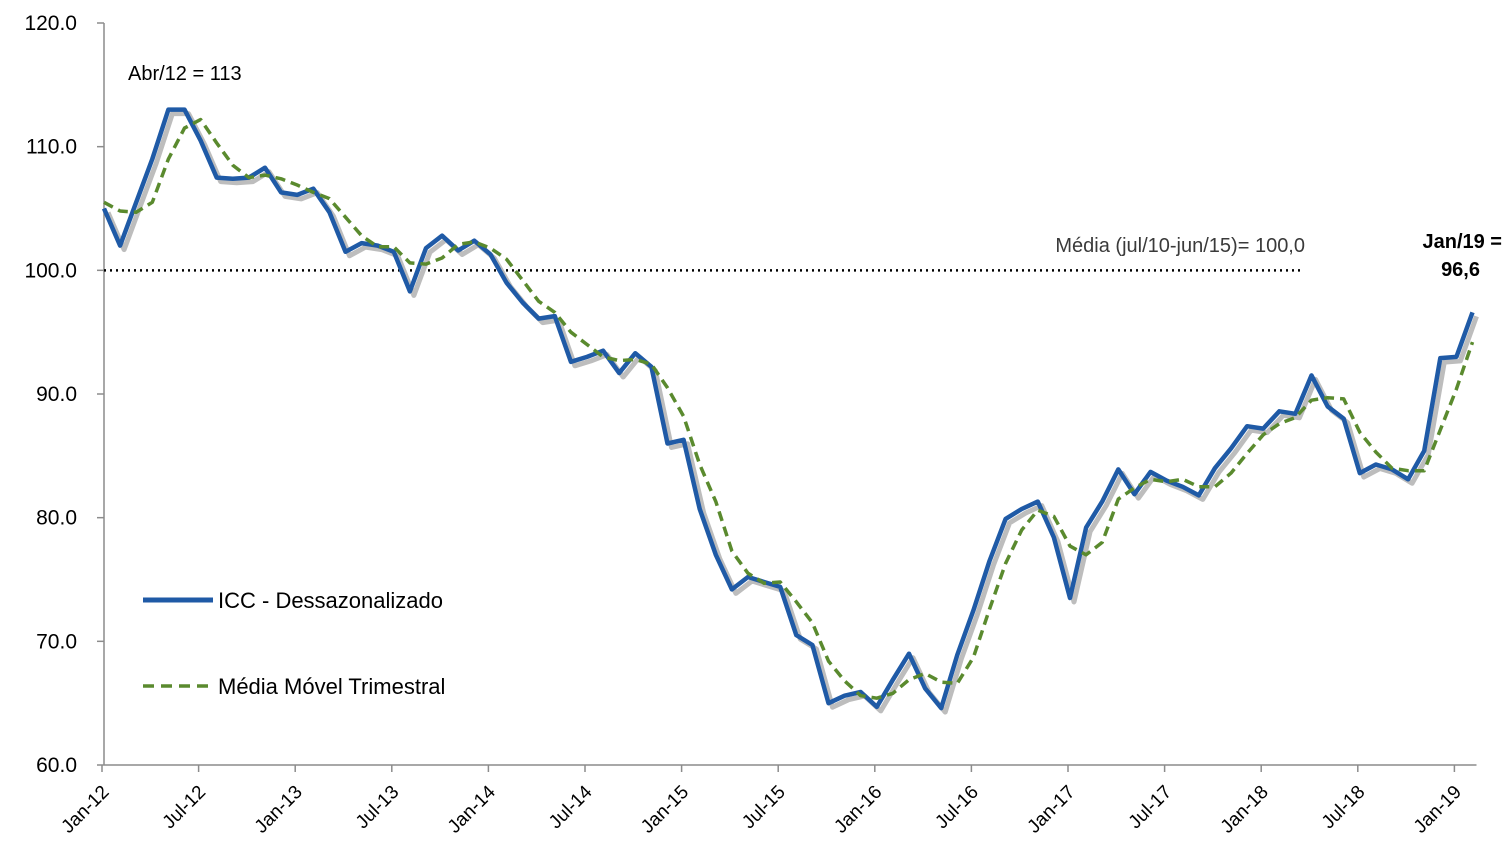 The image size is (1508, 857). Describe the element at coordinates (1462, 242) in the screenshot. I see `last-value-annotation-line1: Jan/19 =` at that location.